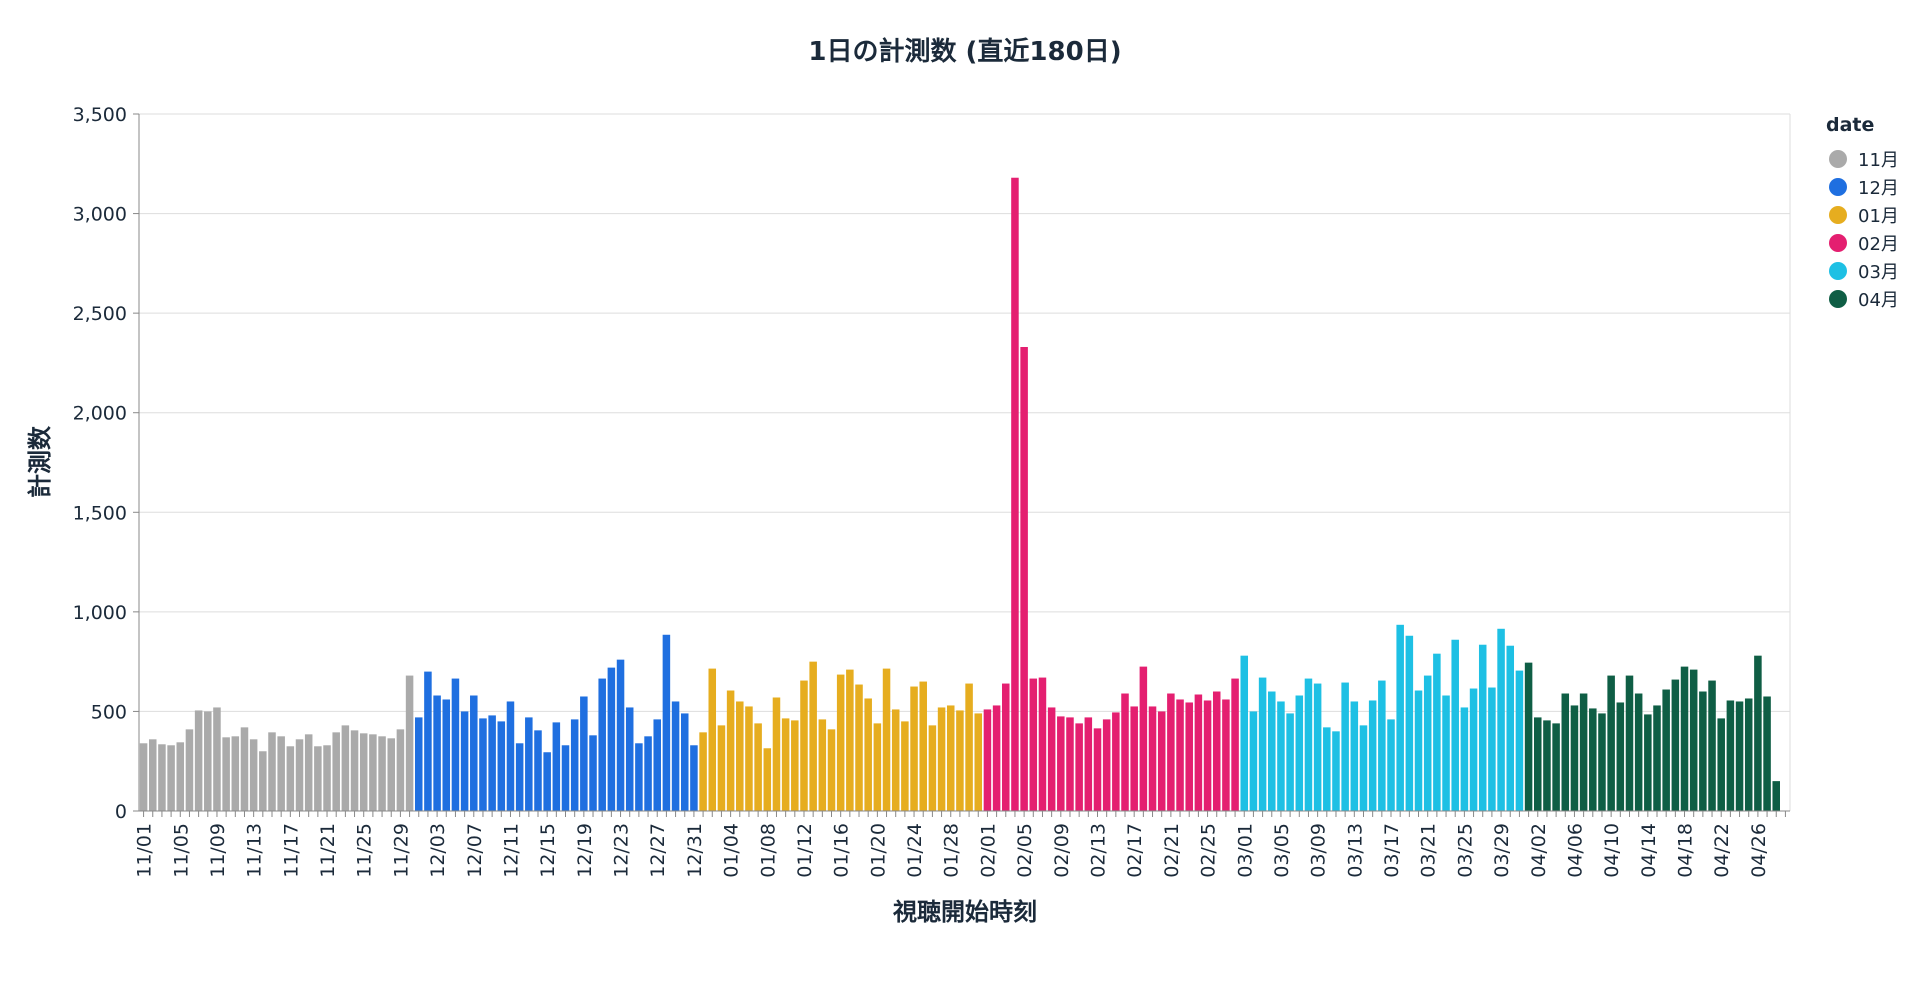 This screenshot has height=1004, width=1920. What do you see at coordinates (915, 850) in the screenshot?
I see `x-tick-label: 01/24` at bounding box center [915, 850].